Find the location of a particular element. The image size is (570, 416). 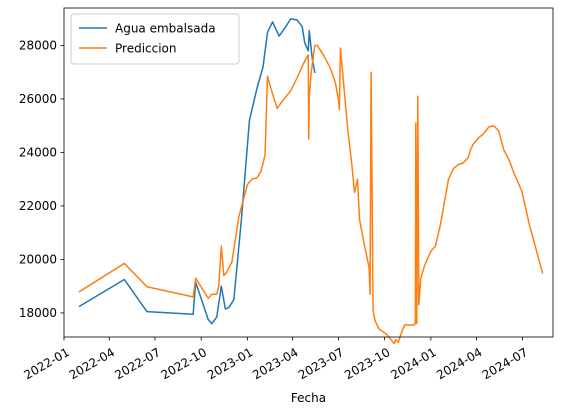

legend-label-prediccion: Prediccion is located at coordinates (146, 49).